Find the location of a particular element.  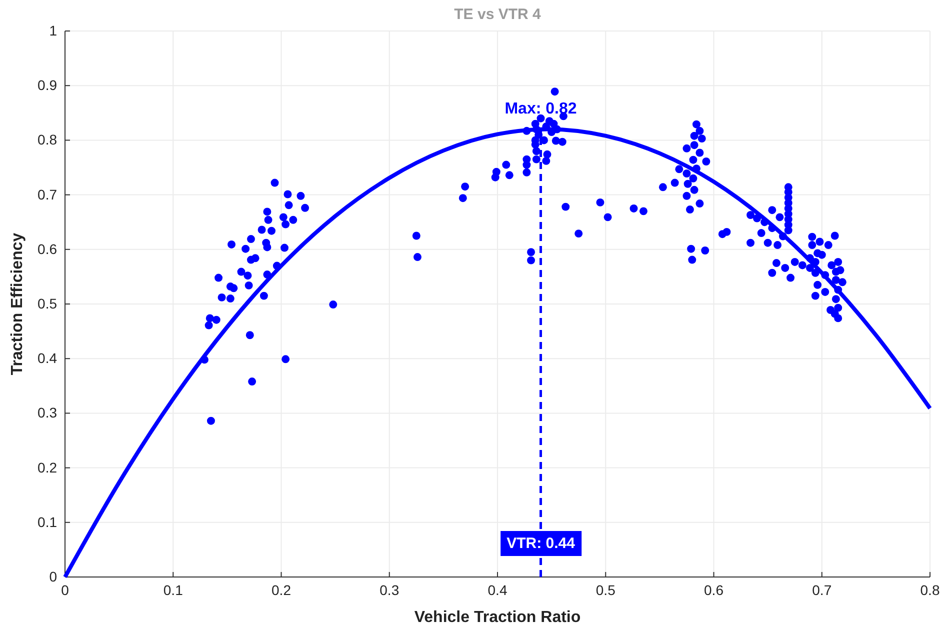

y-axis-title: Traction Efficiency is located at coordinates (17, 304).